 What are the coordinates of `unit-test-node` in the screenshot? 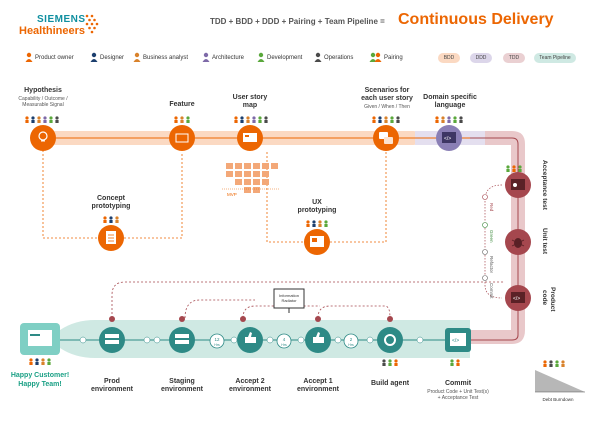 It's located at (518, 242).